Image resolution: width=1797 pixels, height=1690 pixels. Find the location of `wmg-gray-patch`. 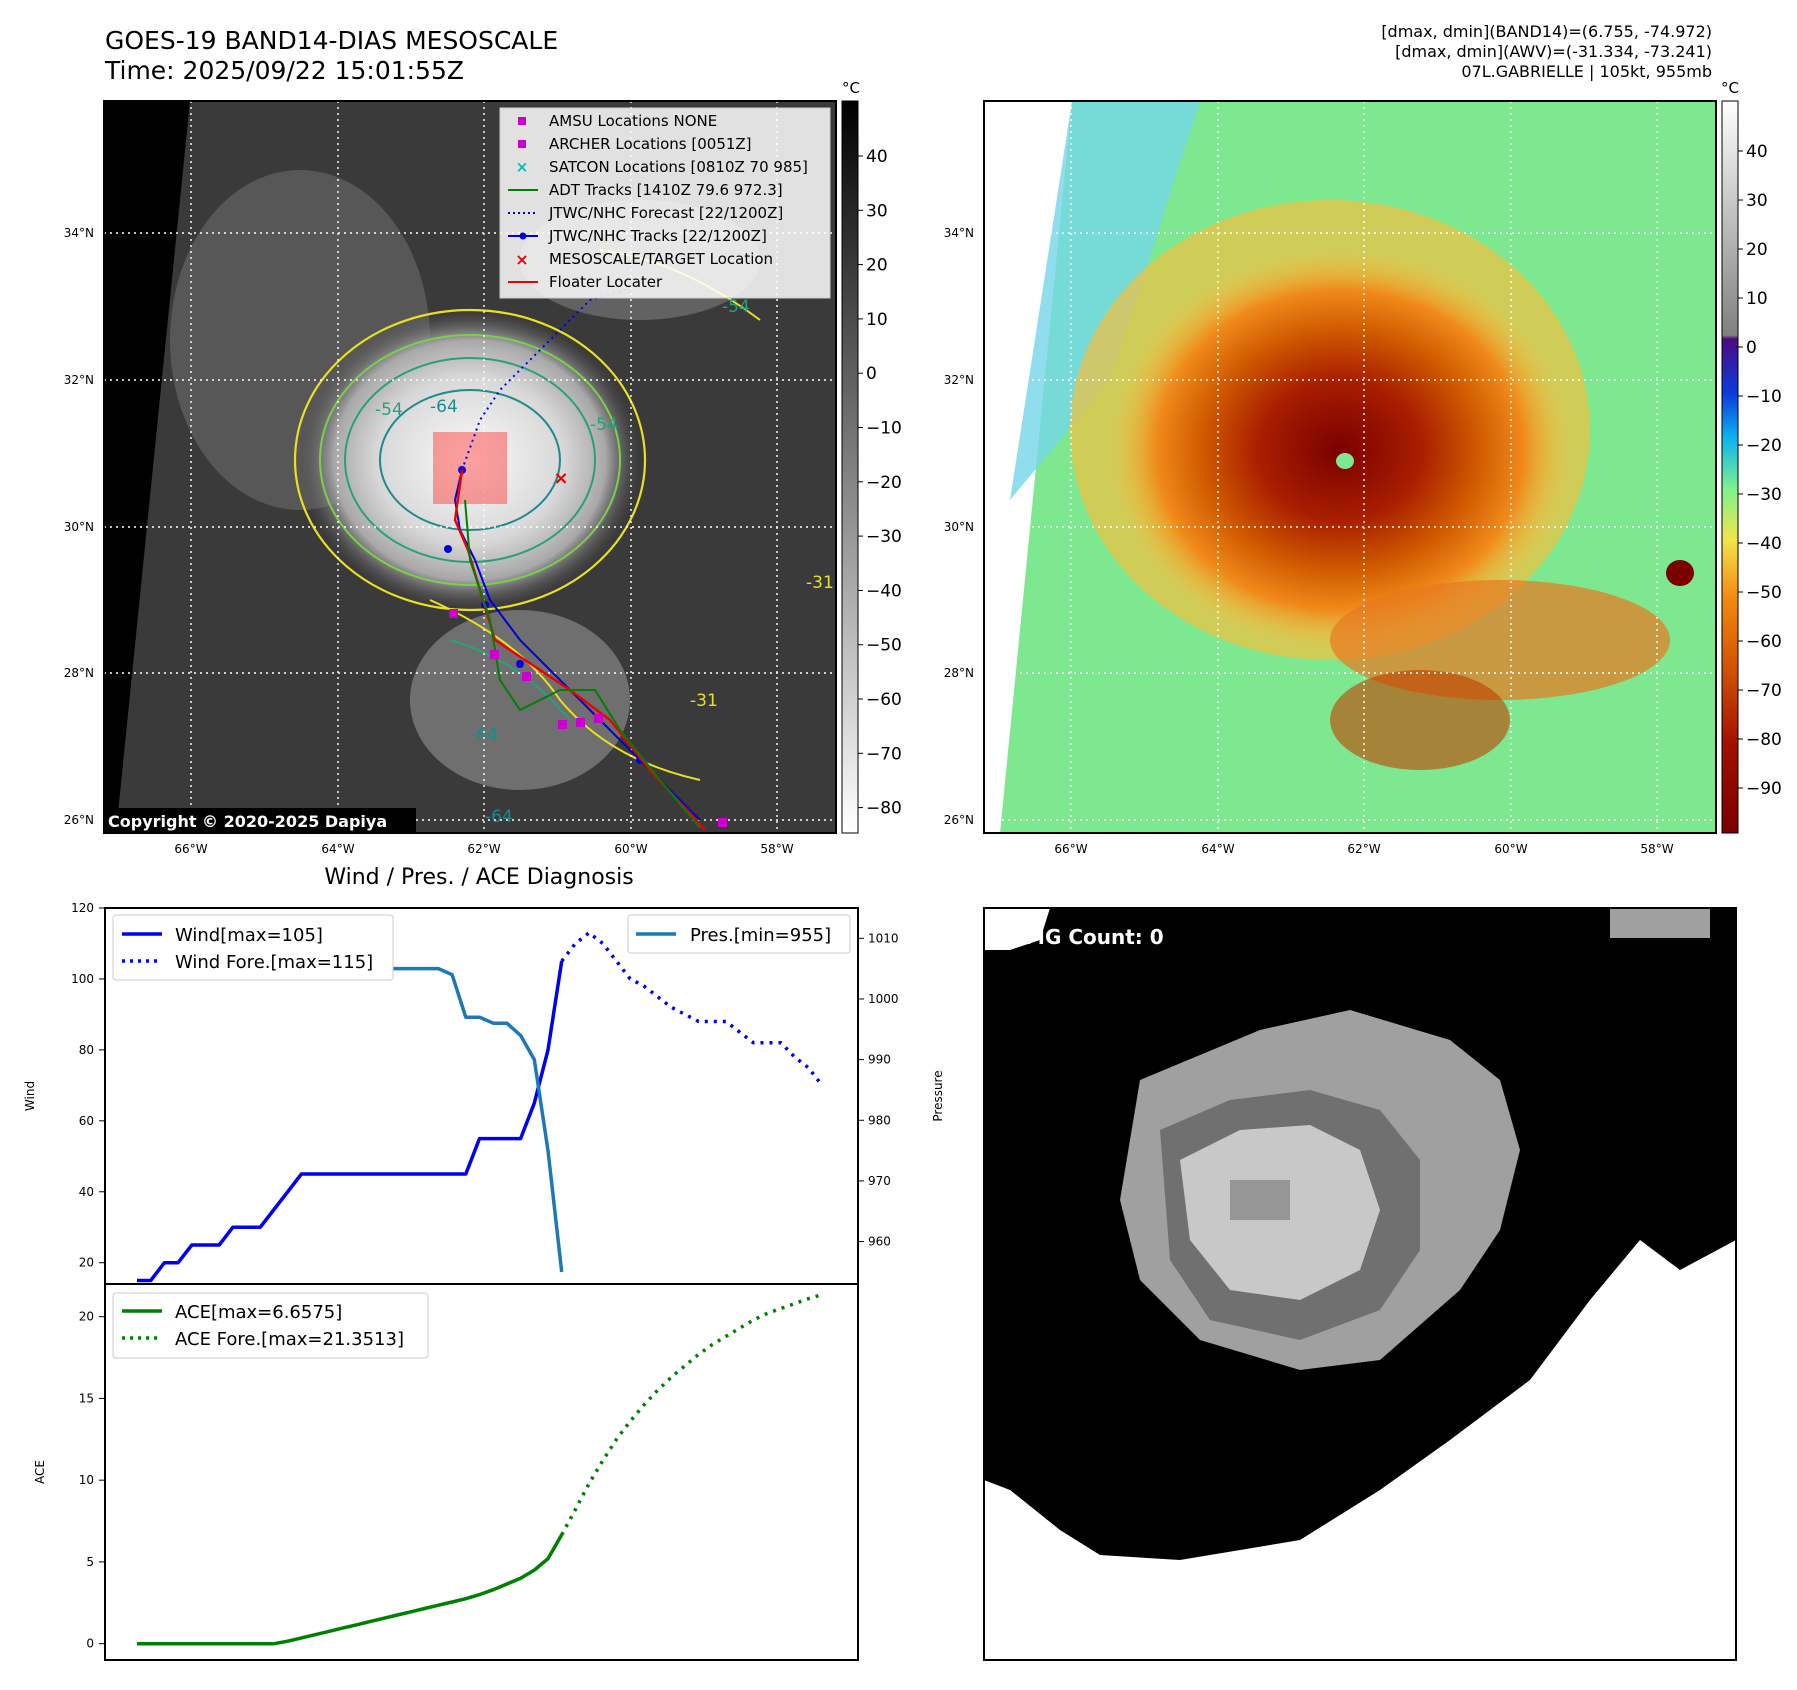

wmg-gray-patch is located at coordinates (1660, 923).